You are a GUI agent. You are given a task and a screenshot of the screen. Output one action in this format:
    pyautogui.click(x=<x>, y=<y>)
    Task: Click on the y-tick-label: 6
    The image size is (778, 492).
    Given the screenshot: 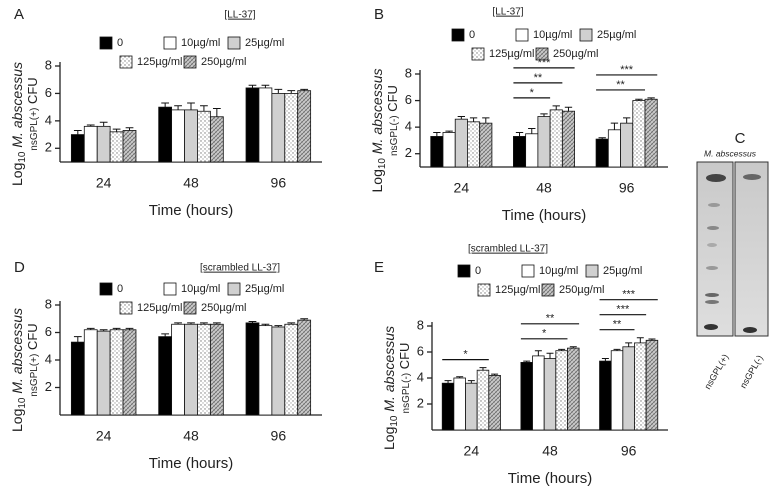 What is the action you would take?
    pyautogui.click(x=48, y=92)
    